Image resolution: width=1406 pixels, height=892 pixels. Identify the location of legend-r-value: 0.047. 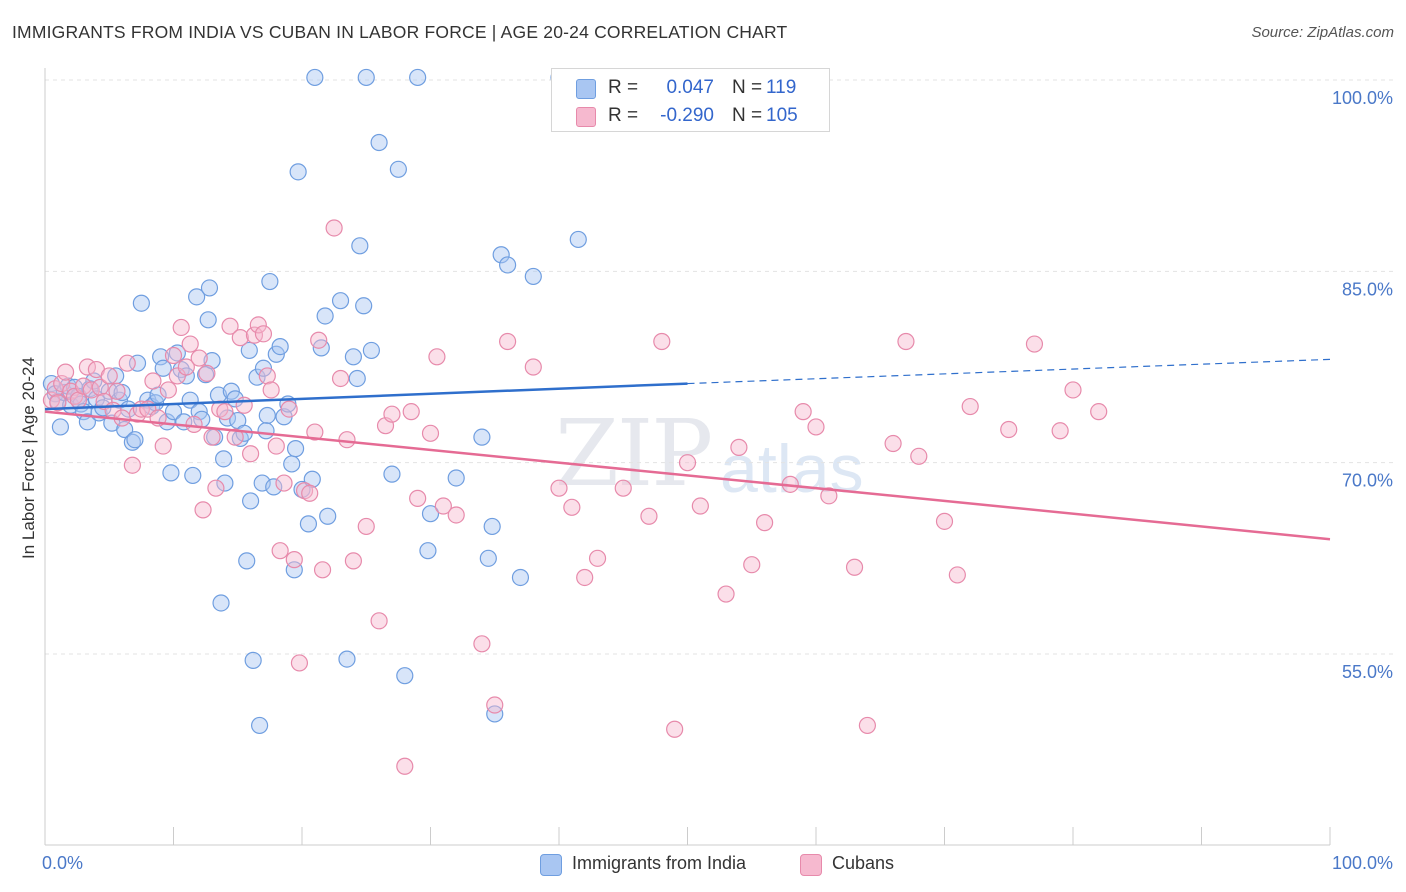
(690, 87).